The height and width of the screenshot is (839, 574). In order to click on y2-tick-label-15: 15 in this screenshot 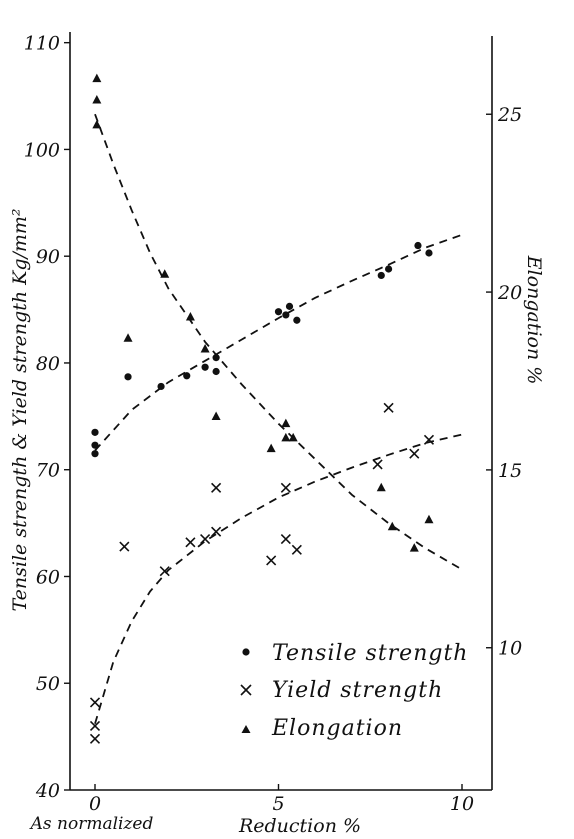, I will do `click(510, 471)`.